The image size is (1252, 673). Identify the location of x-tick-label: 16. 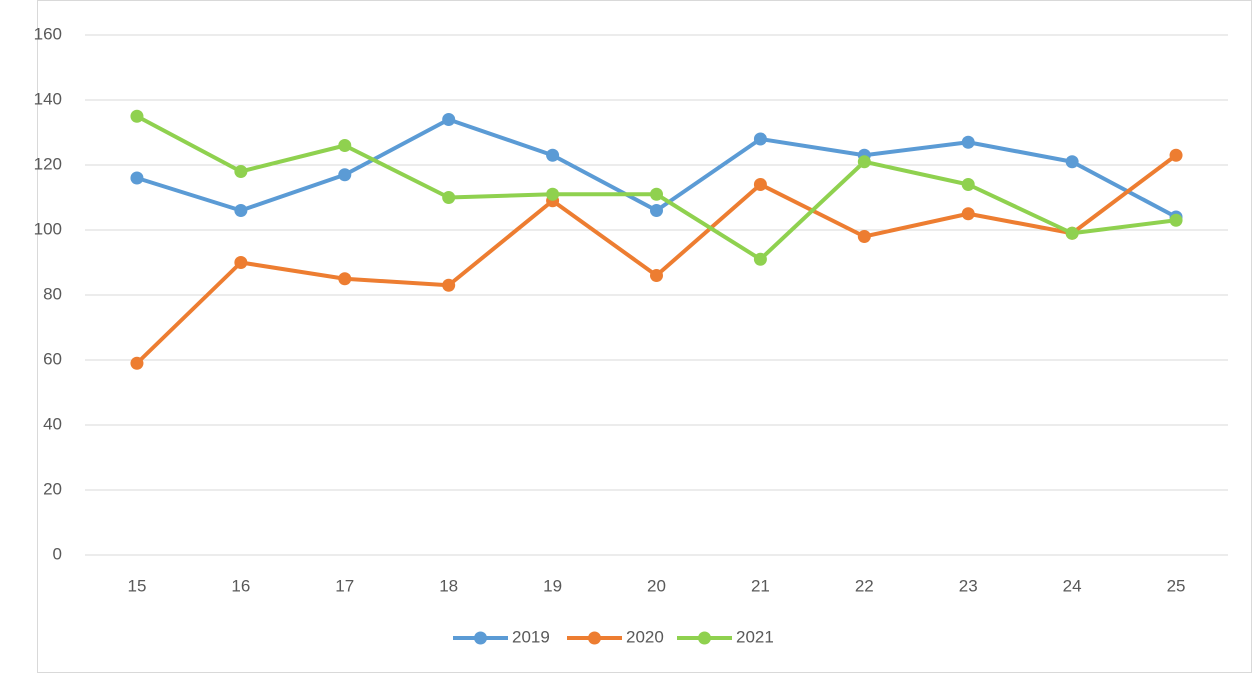
(240, 585).